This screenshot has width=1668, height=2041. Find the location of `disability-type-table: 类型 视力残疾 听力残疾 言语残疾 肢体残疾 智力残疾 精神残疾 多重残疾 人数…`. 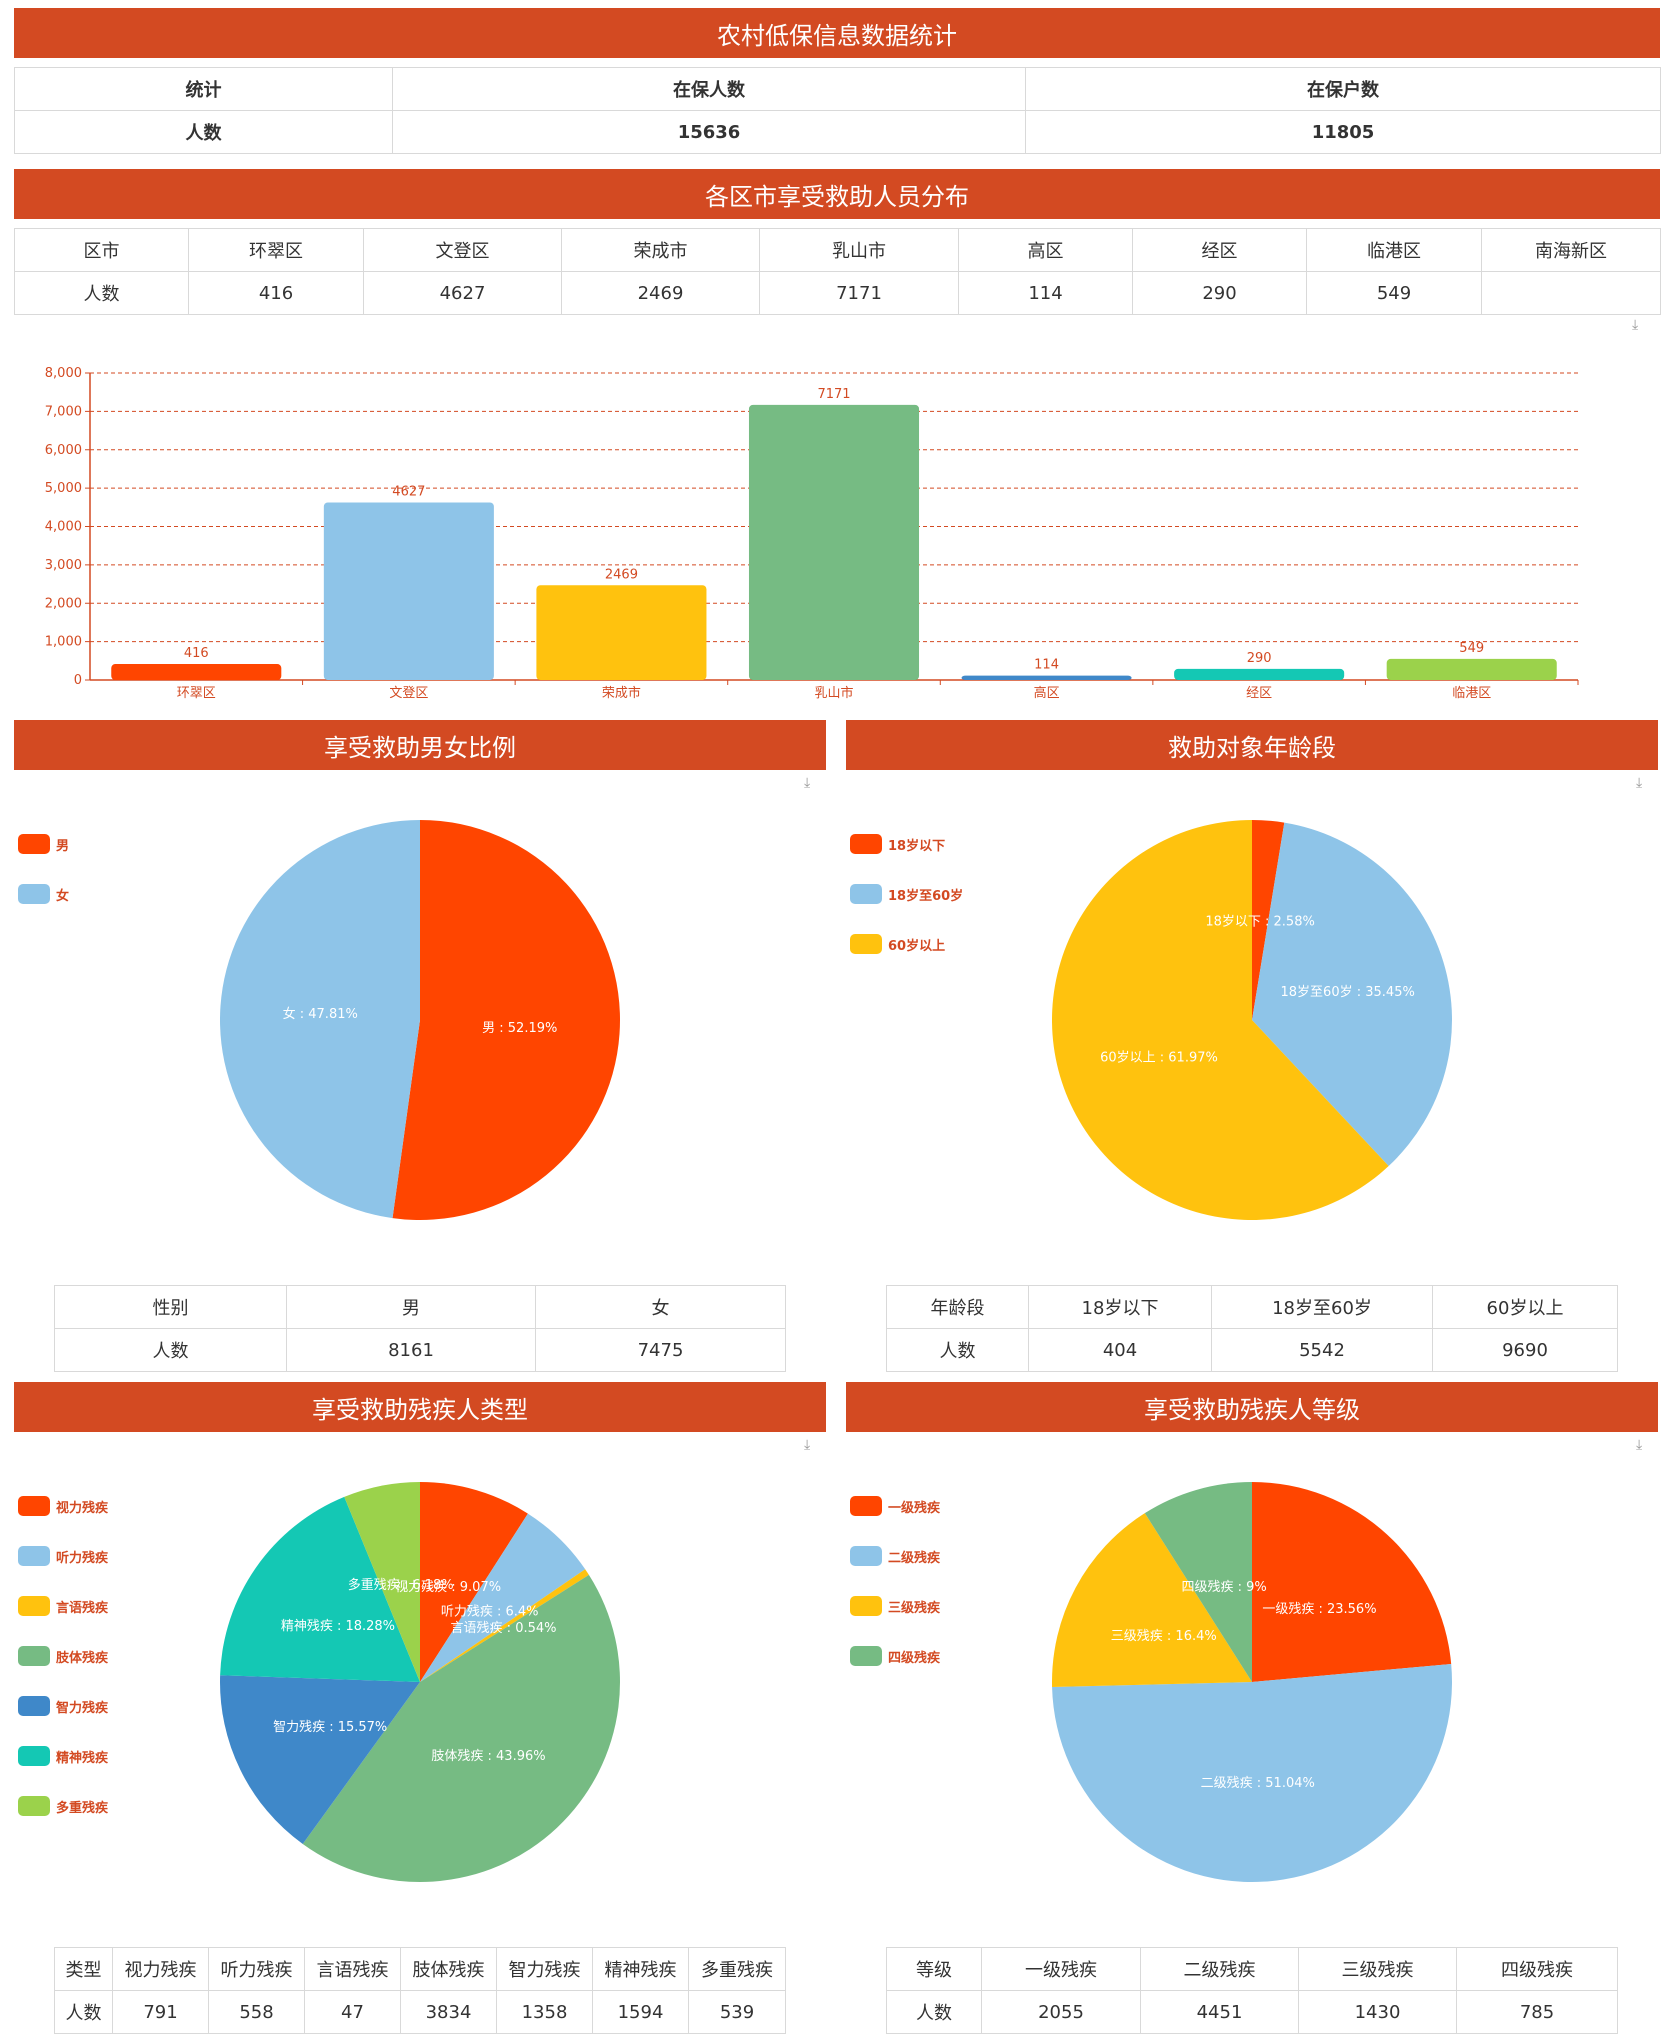

disability-type-table: 类型 视力残疾 听力残疾 言语残疾 肢体残疾 智力残疾 精神残疾 多重残疾 人数… is located at coordinates (420, 1990).